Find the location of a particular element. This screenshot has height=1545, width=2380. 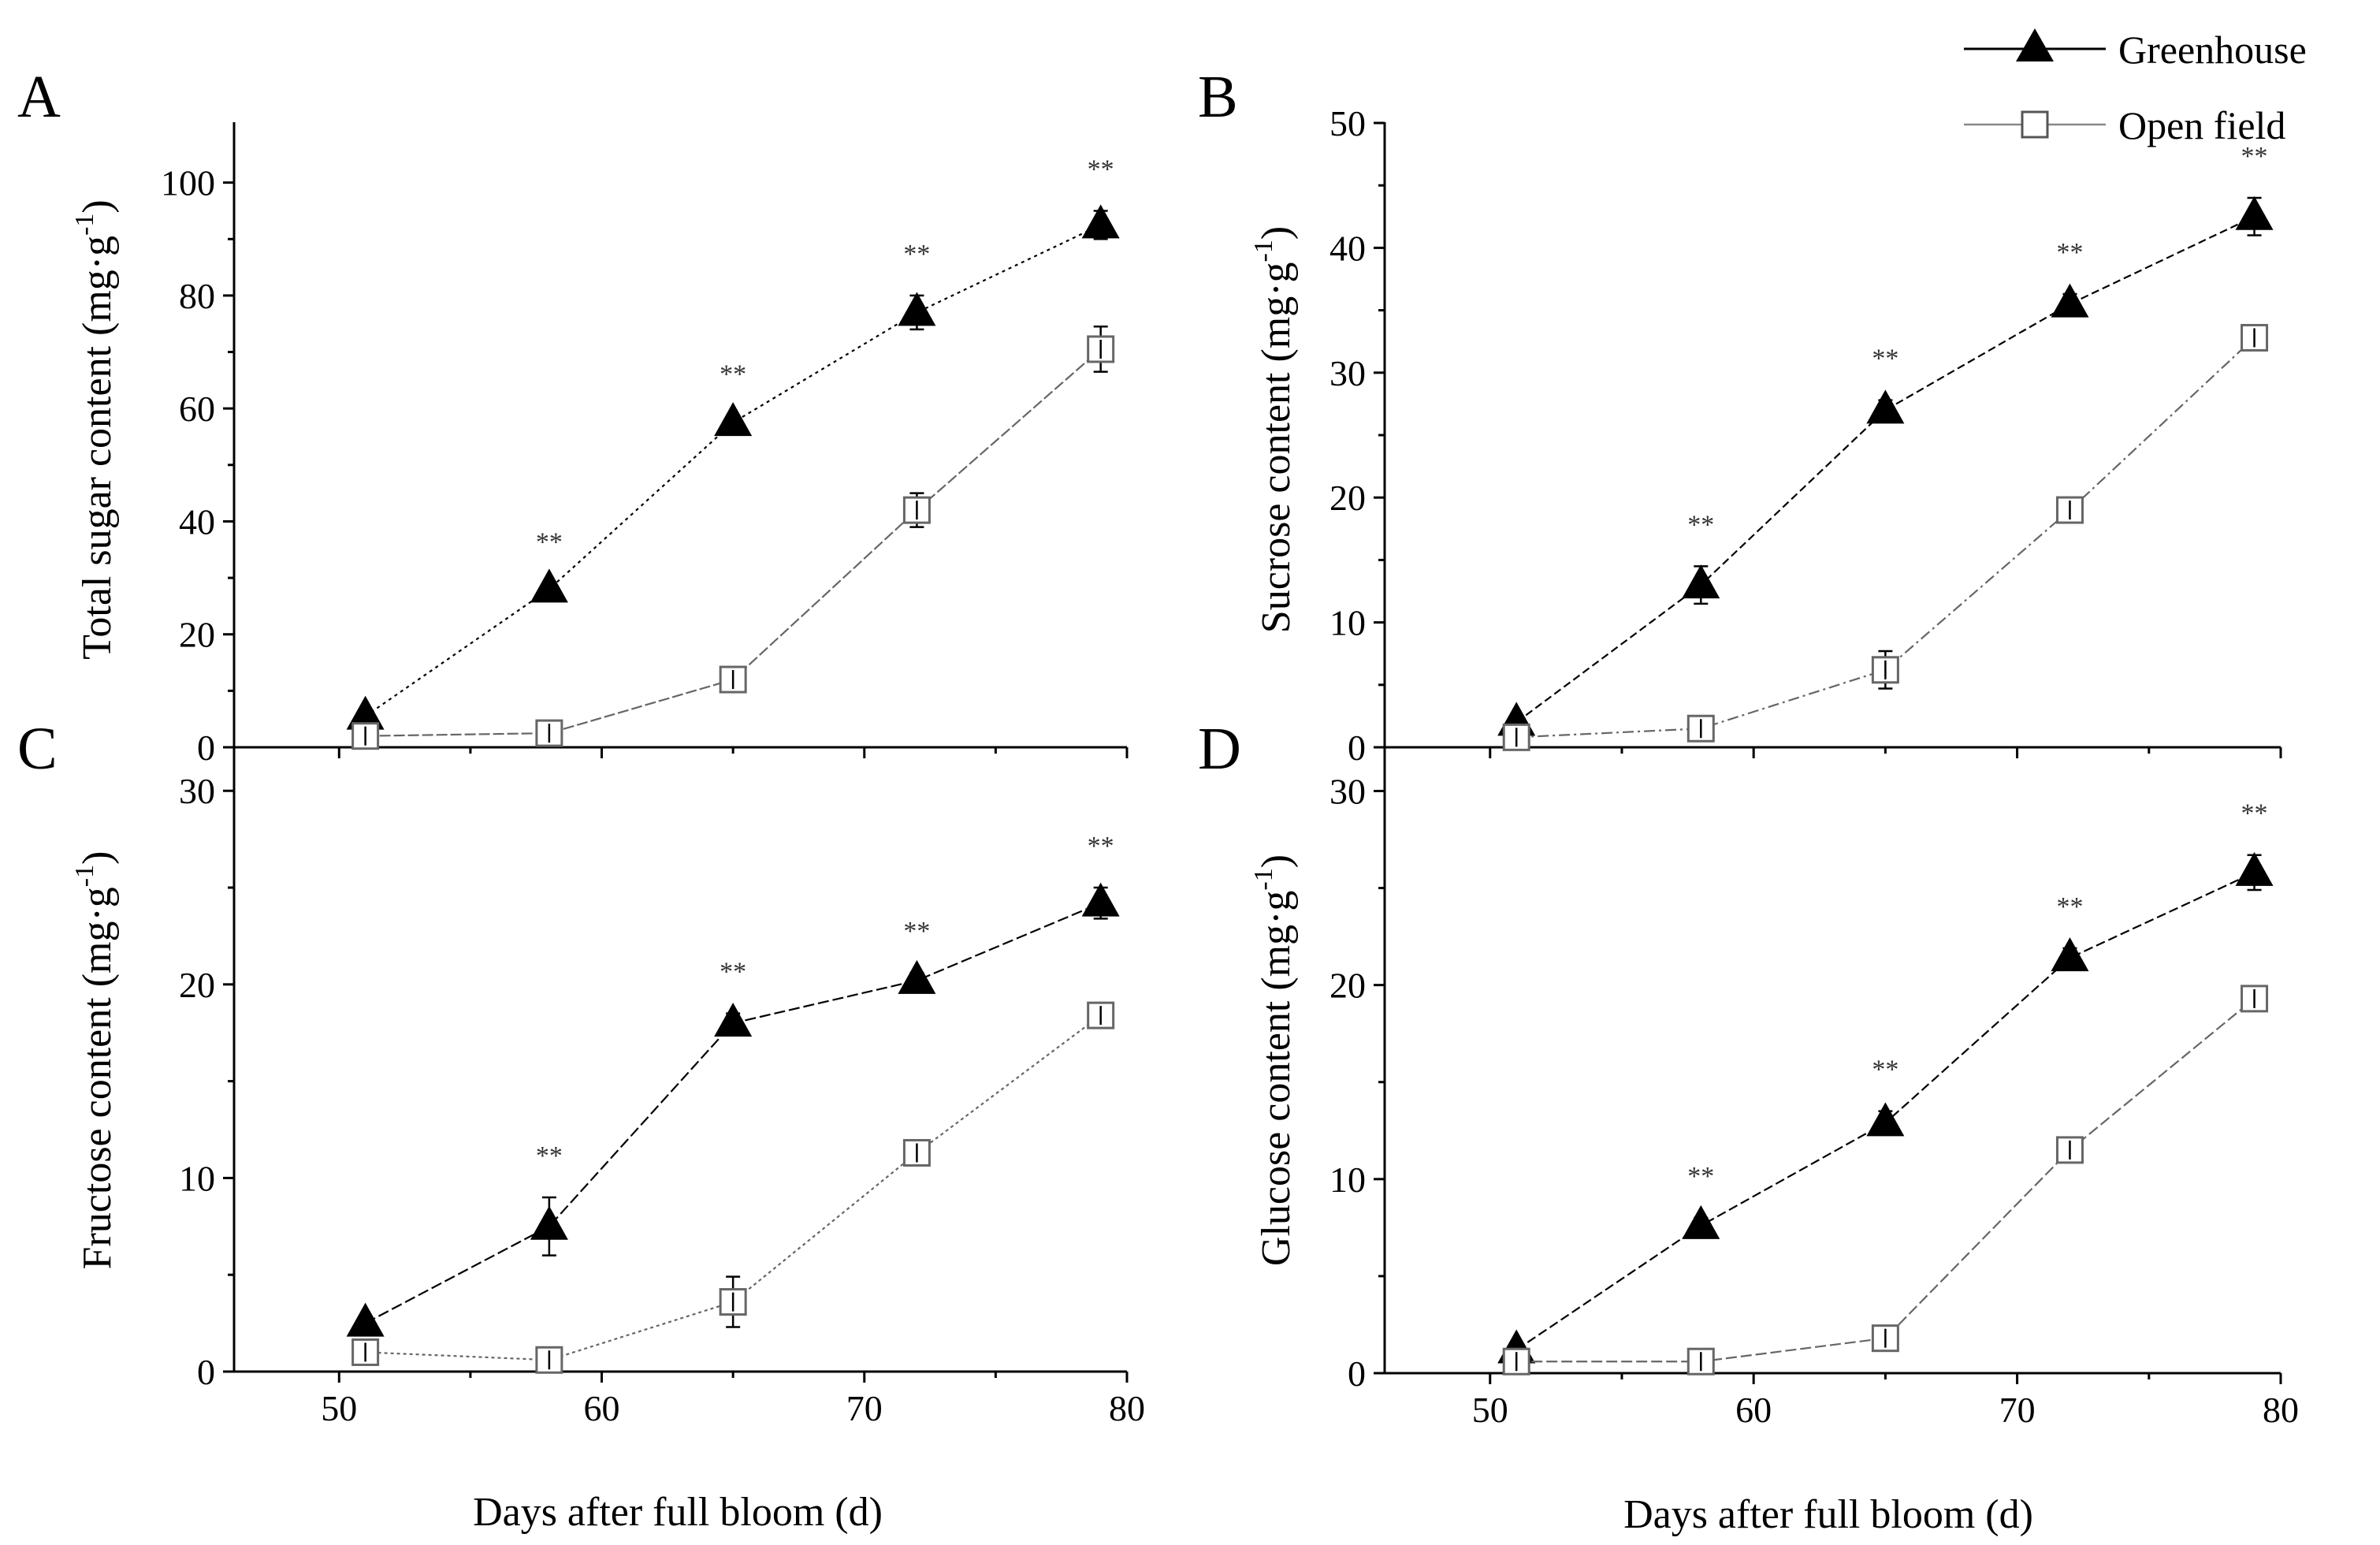

y-tick-label-d: 0 is located at coordinates (1357, 1373).